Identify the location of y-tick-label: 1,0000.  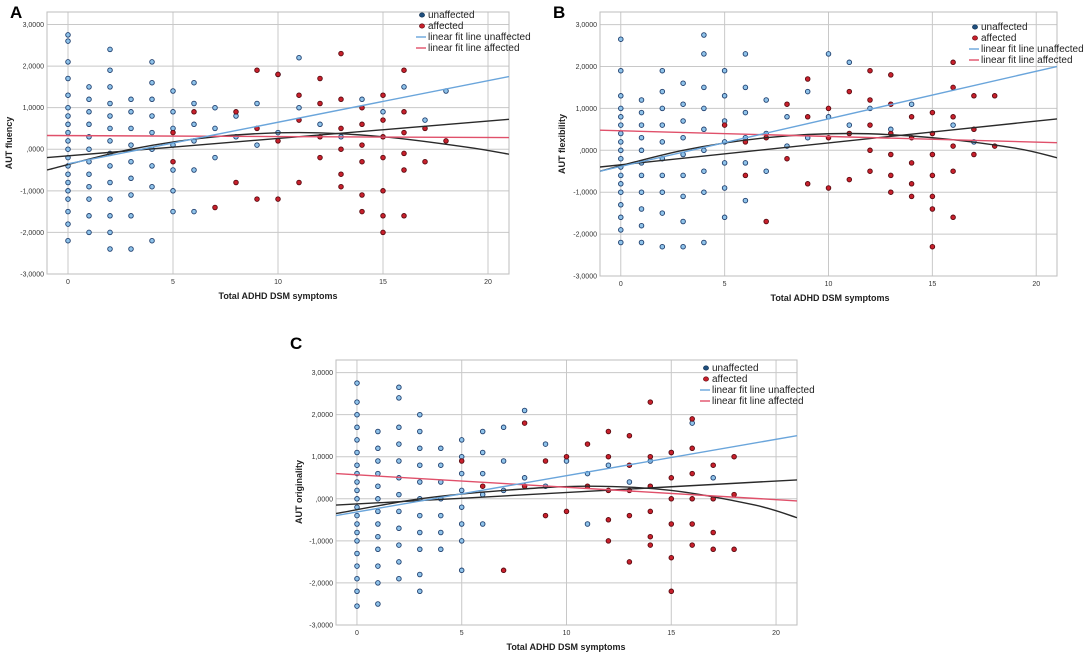
(323, 457).